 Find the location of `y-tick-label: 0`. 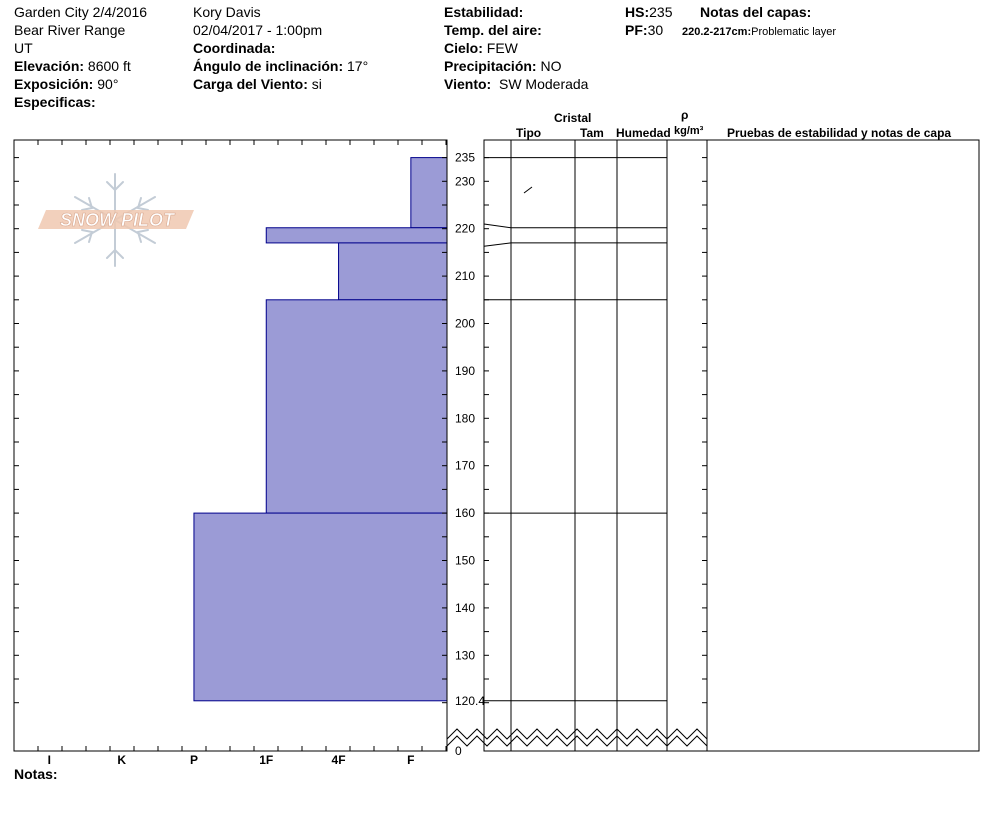

y-tick-label: 0 is located at coordinates (458, 751).